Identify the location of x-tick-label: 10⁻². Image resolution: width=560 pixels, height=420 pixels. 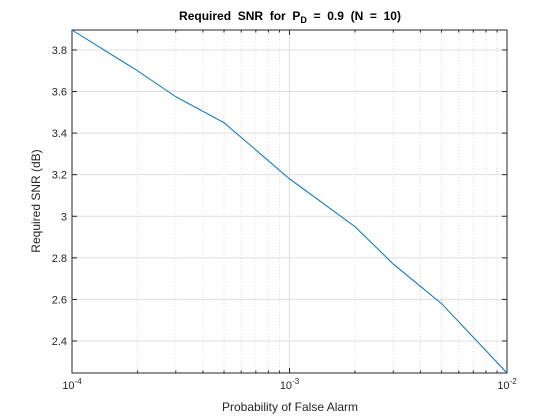
(507, 384).